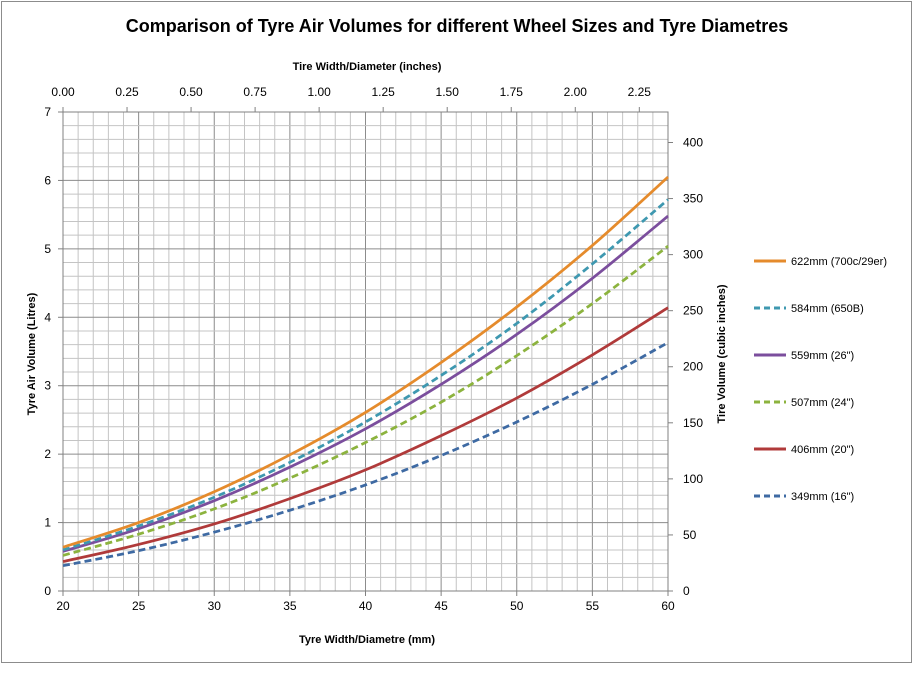 The width and height of the screenshot is (913, 684). What do you see at coordinates (290, 606) in the screenshot?
I see `x-tick-label: 35` at bounding box center [290, 606].